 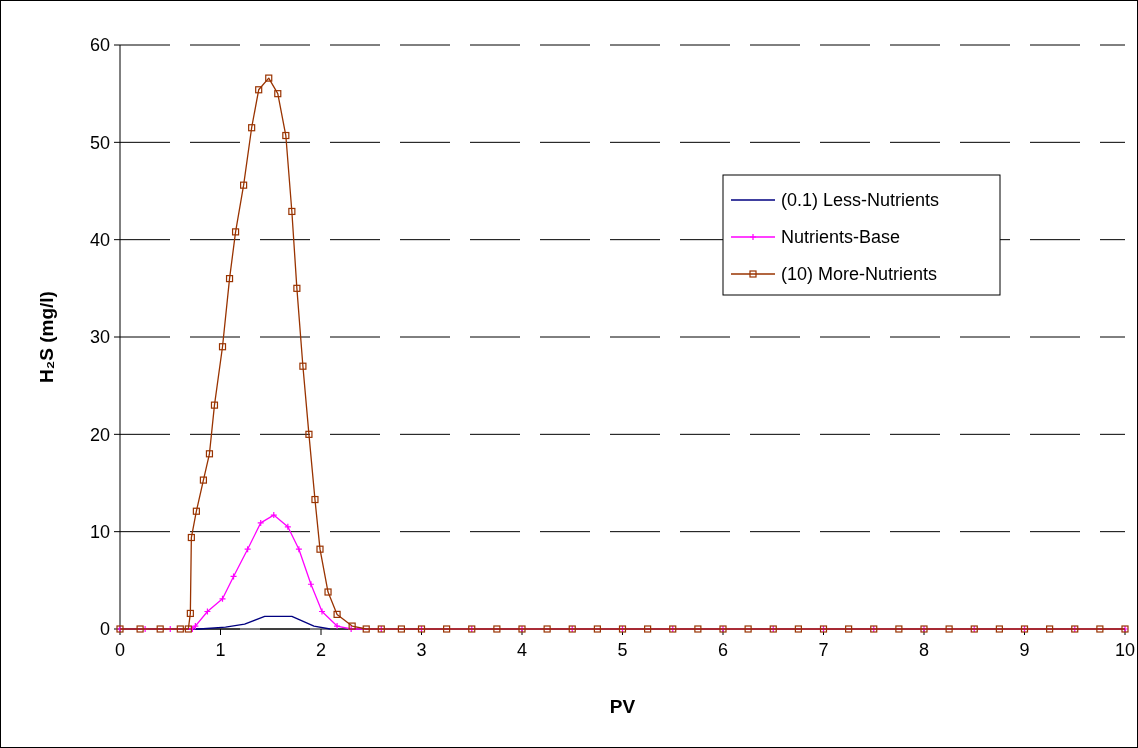 What do you see at coordinates (321, 650) in the screenshot?
I see `x-tick-label: 2` at bounding box center [321, 650].